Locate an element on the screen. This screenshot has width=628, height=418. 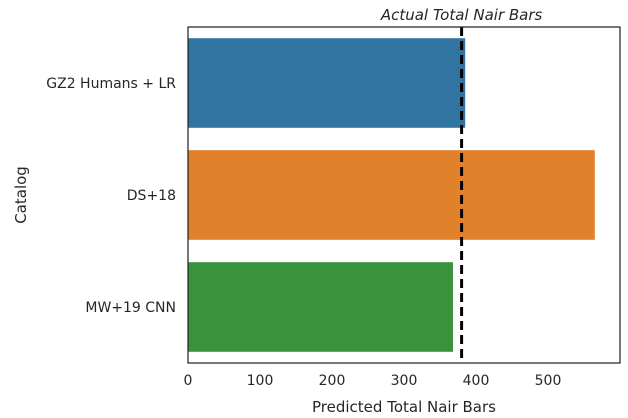
reference-line-label: Actual Total Nair Bars is located at coordinates (461, 15).